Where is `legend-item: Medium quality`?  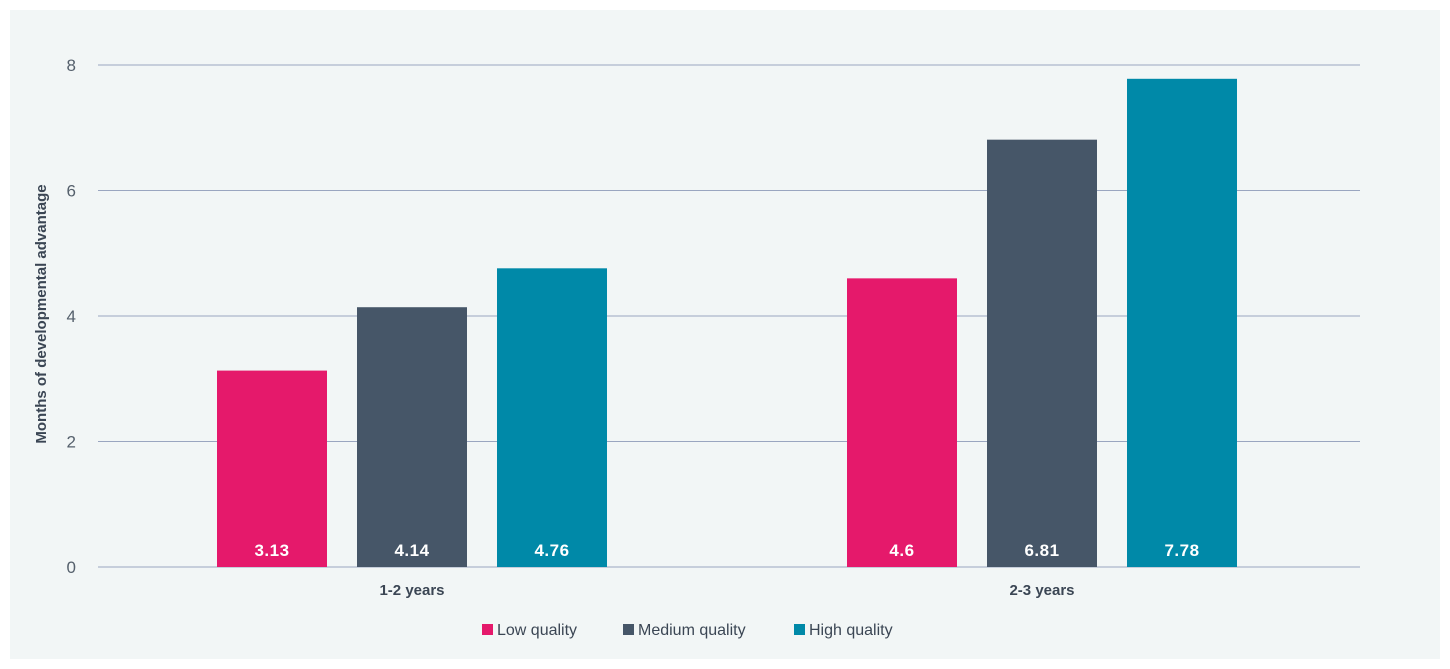
legend-item: Medium quality is located at coordinates (684, 630).